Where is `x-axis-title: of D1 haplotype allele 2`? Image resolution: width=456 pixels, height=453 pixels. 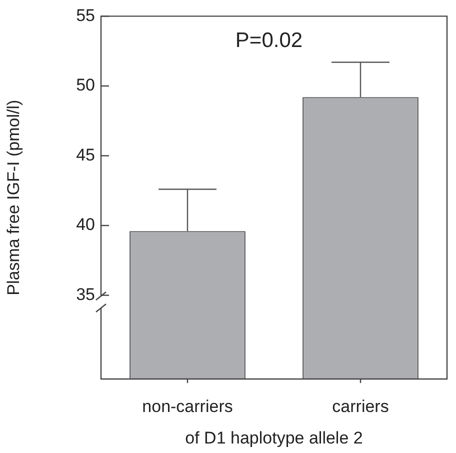 x-axis-title: of D1 haplotype allele 2 is located at coordinates (274, 438).